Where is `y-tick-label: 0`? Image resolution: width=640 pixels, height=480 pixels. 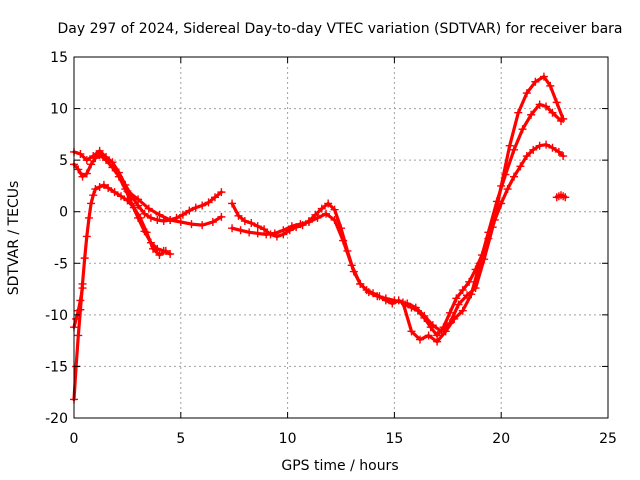
y-tick-label: 0 is located at coordinates (63, 213).